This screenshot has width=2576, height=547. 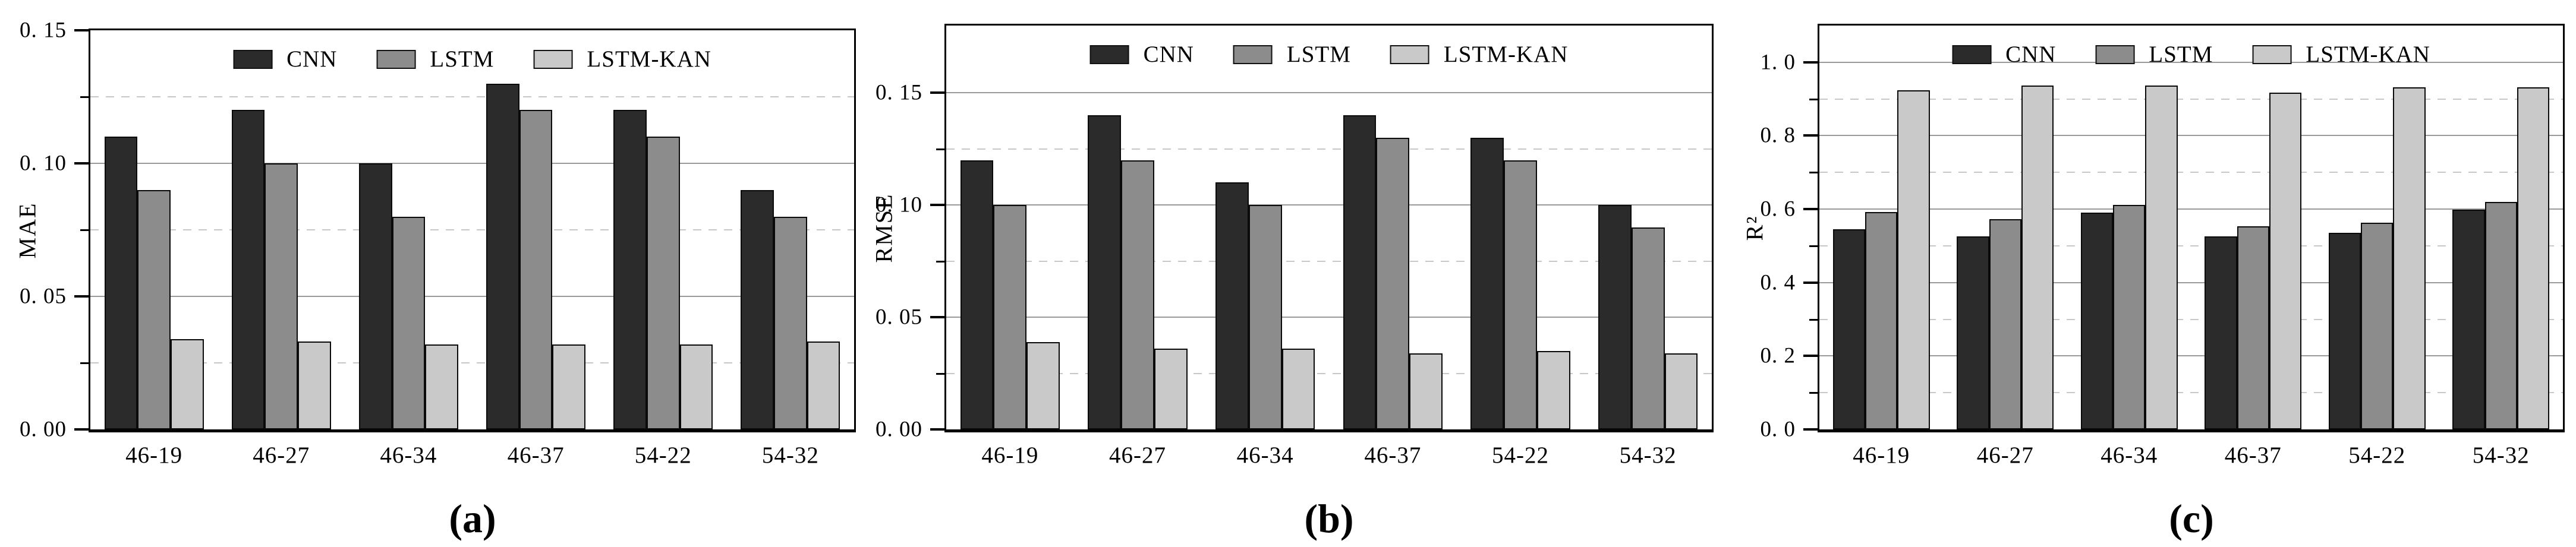 I want to click on legend-item-lstm: LSTM, so click(x=435, y=59).